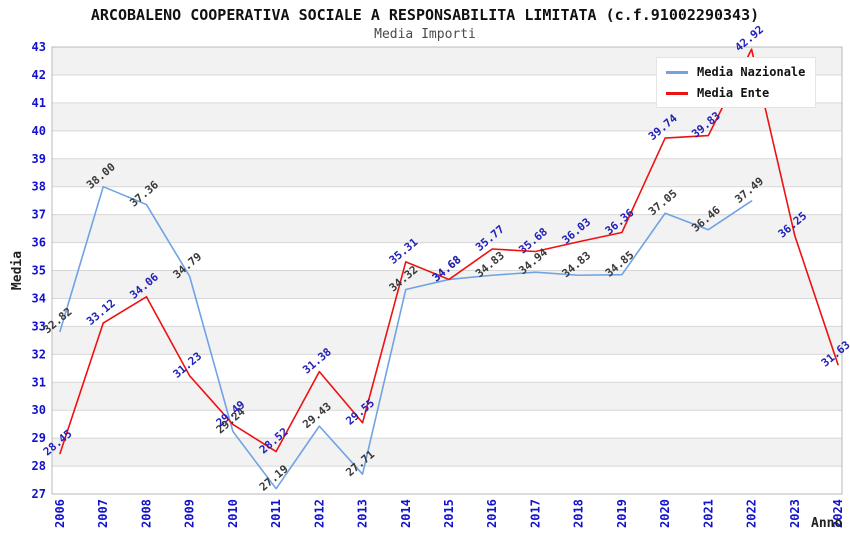  I want to click on legend-label-media-nazionale: Media Nazionale, so click(751, 72).